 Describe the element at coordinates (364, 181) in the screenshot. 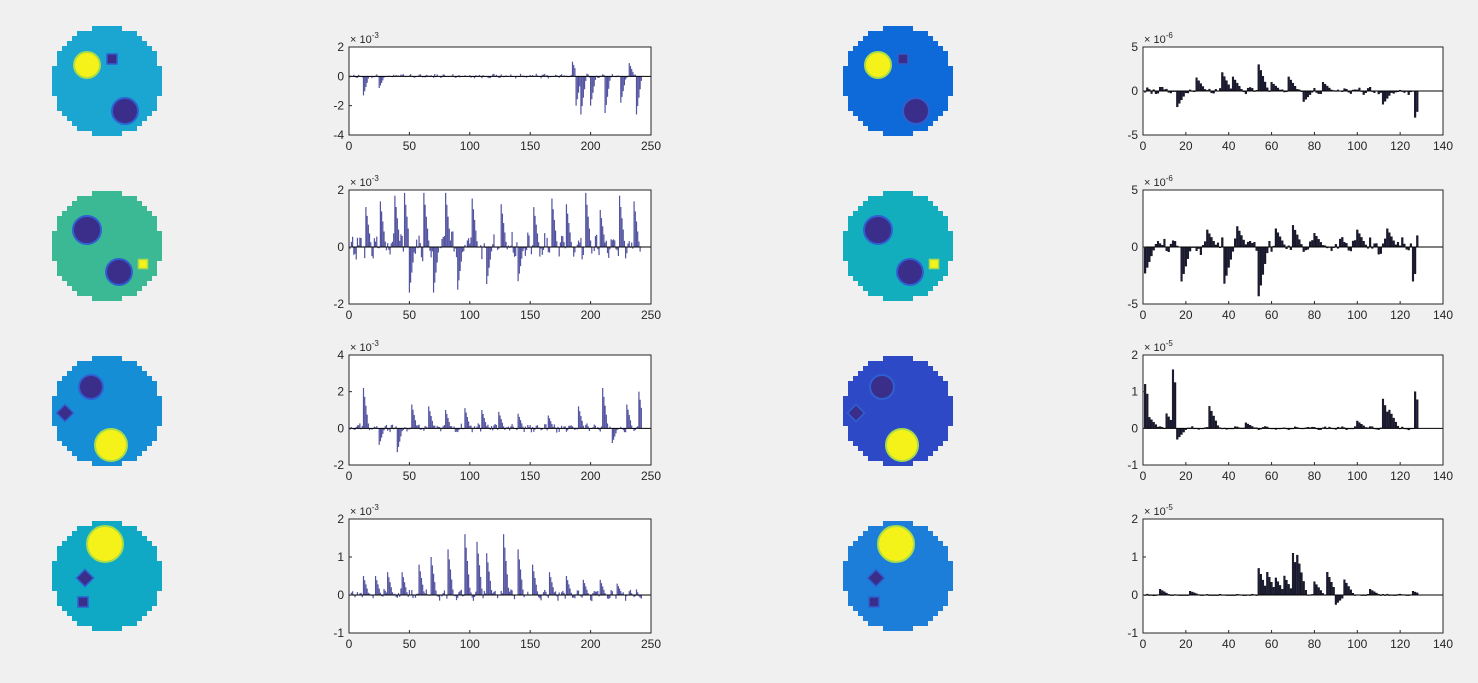

I see `y-exponent-label: × 10⁻³` at that location.